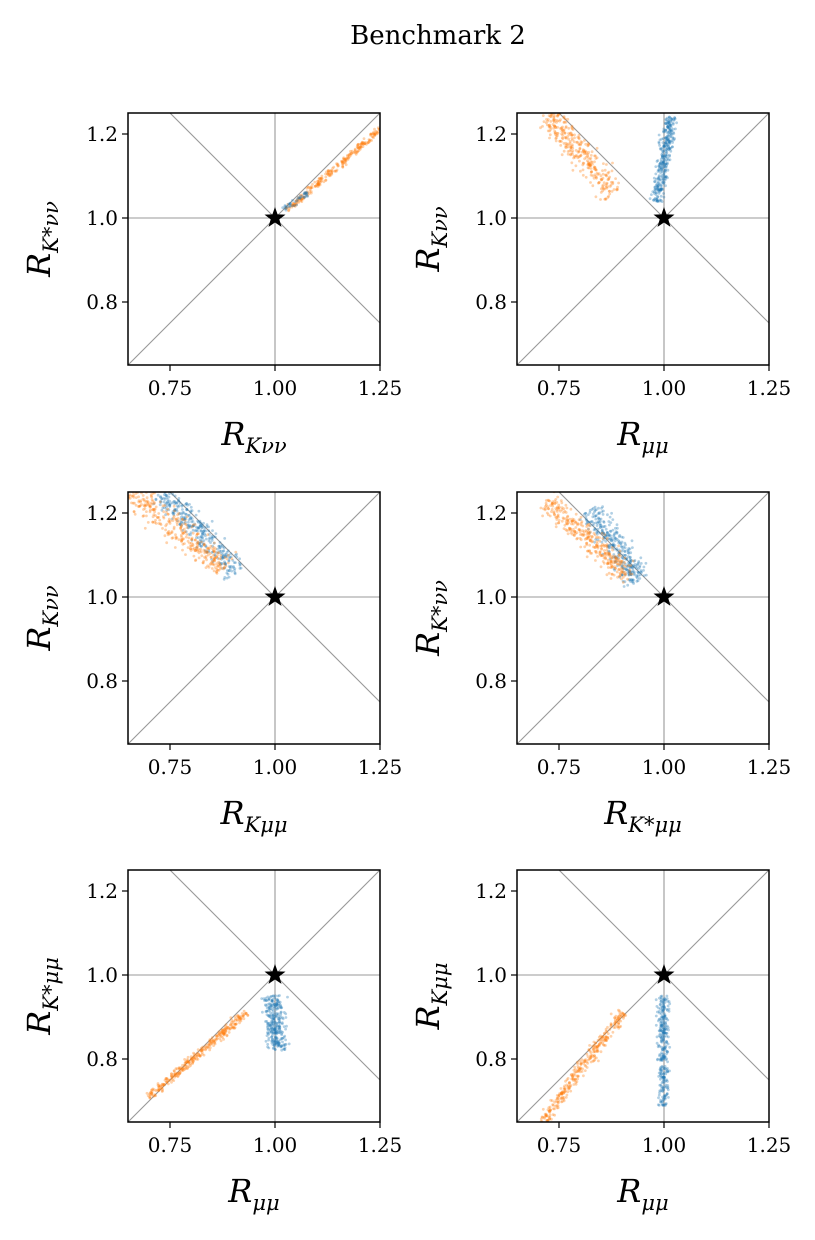 The height and width of the screenshot is (1240, 815). Describe the element at coordinates (769, 767) in the screenshot. I see `x-tick-label: 1.25` at that location.